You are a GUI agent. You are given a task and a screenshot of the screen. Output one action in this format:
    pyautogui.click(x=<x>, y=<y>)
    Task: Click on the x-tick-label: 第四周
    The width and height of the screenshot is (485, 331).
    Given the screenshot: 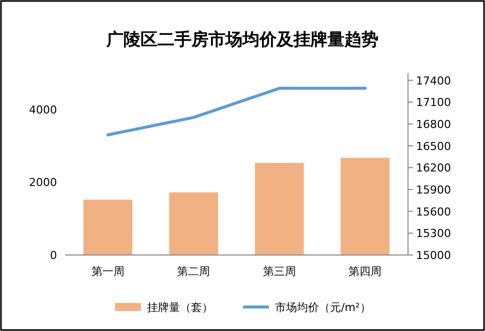 What is the action you would take?
    pyautogui.click(x=365, y=271)
    